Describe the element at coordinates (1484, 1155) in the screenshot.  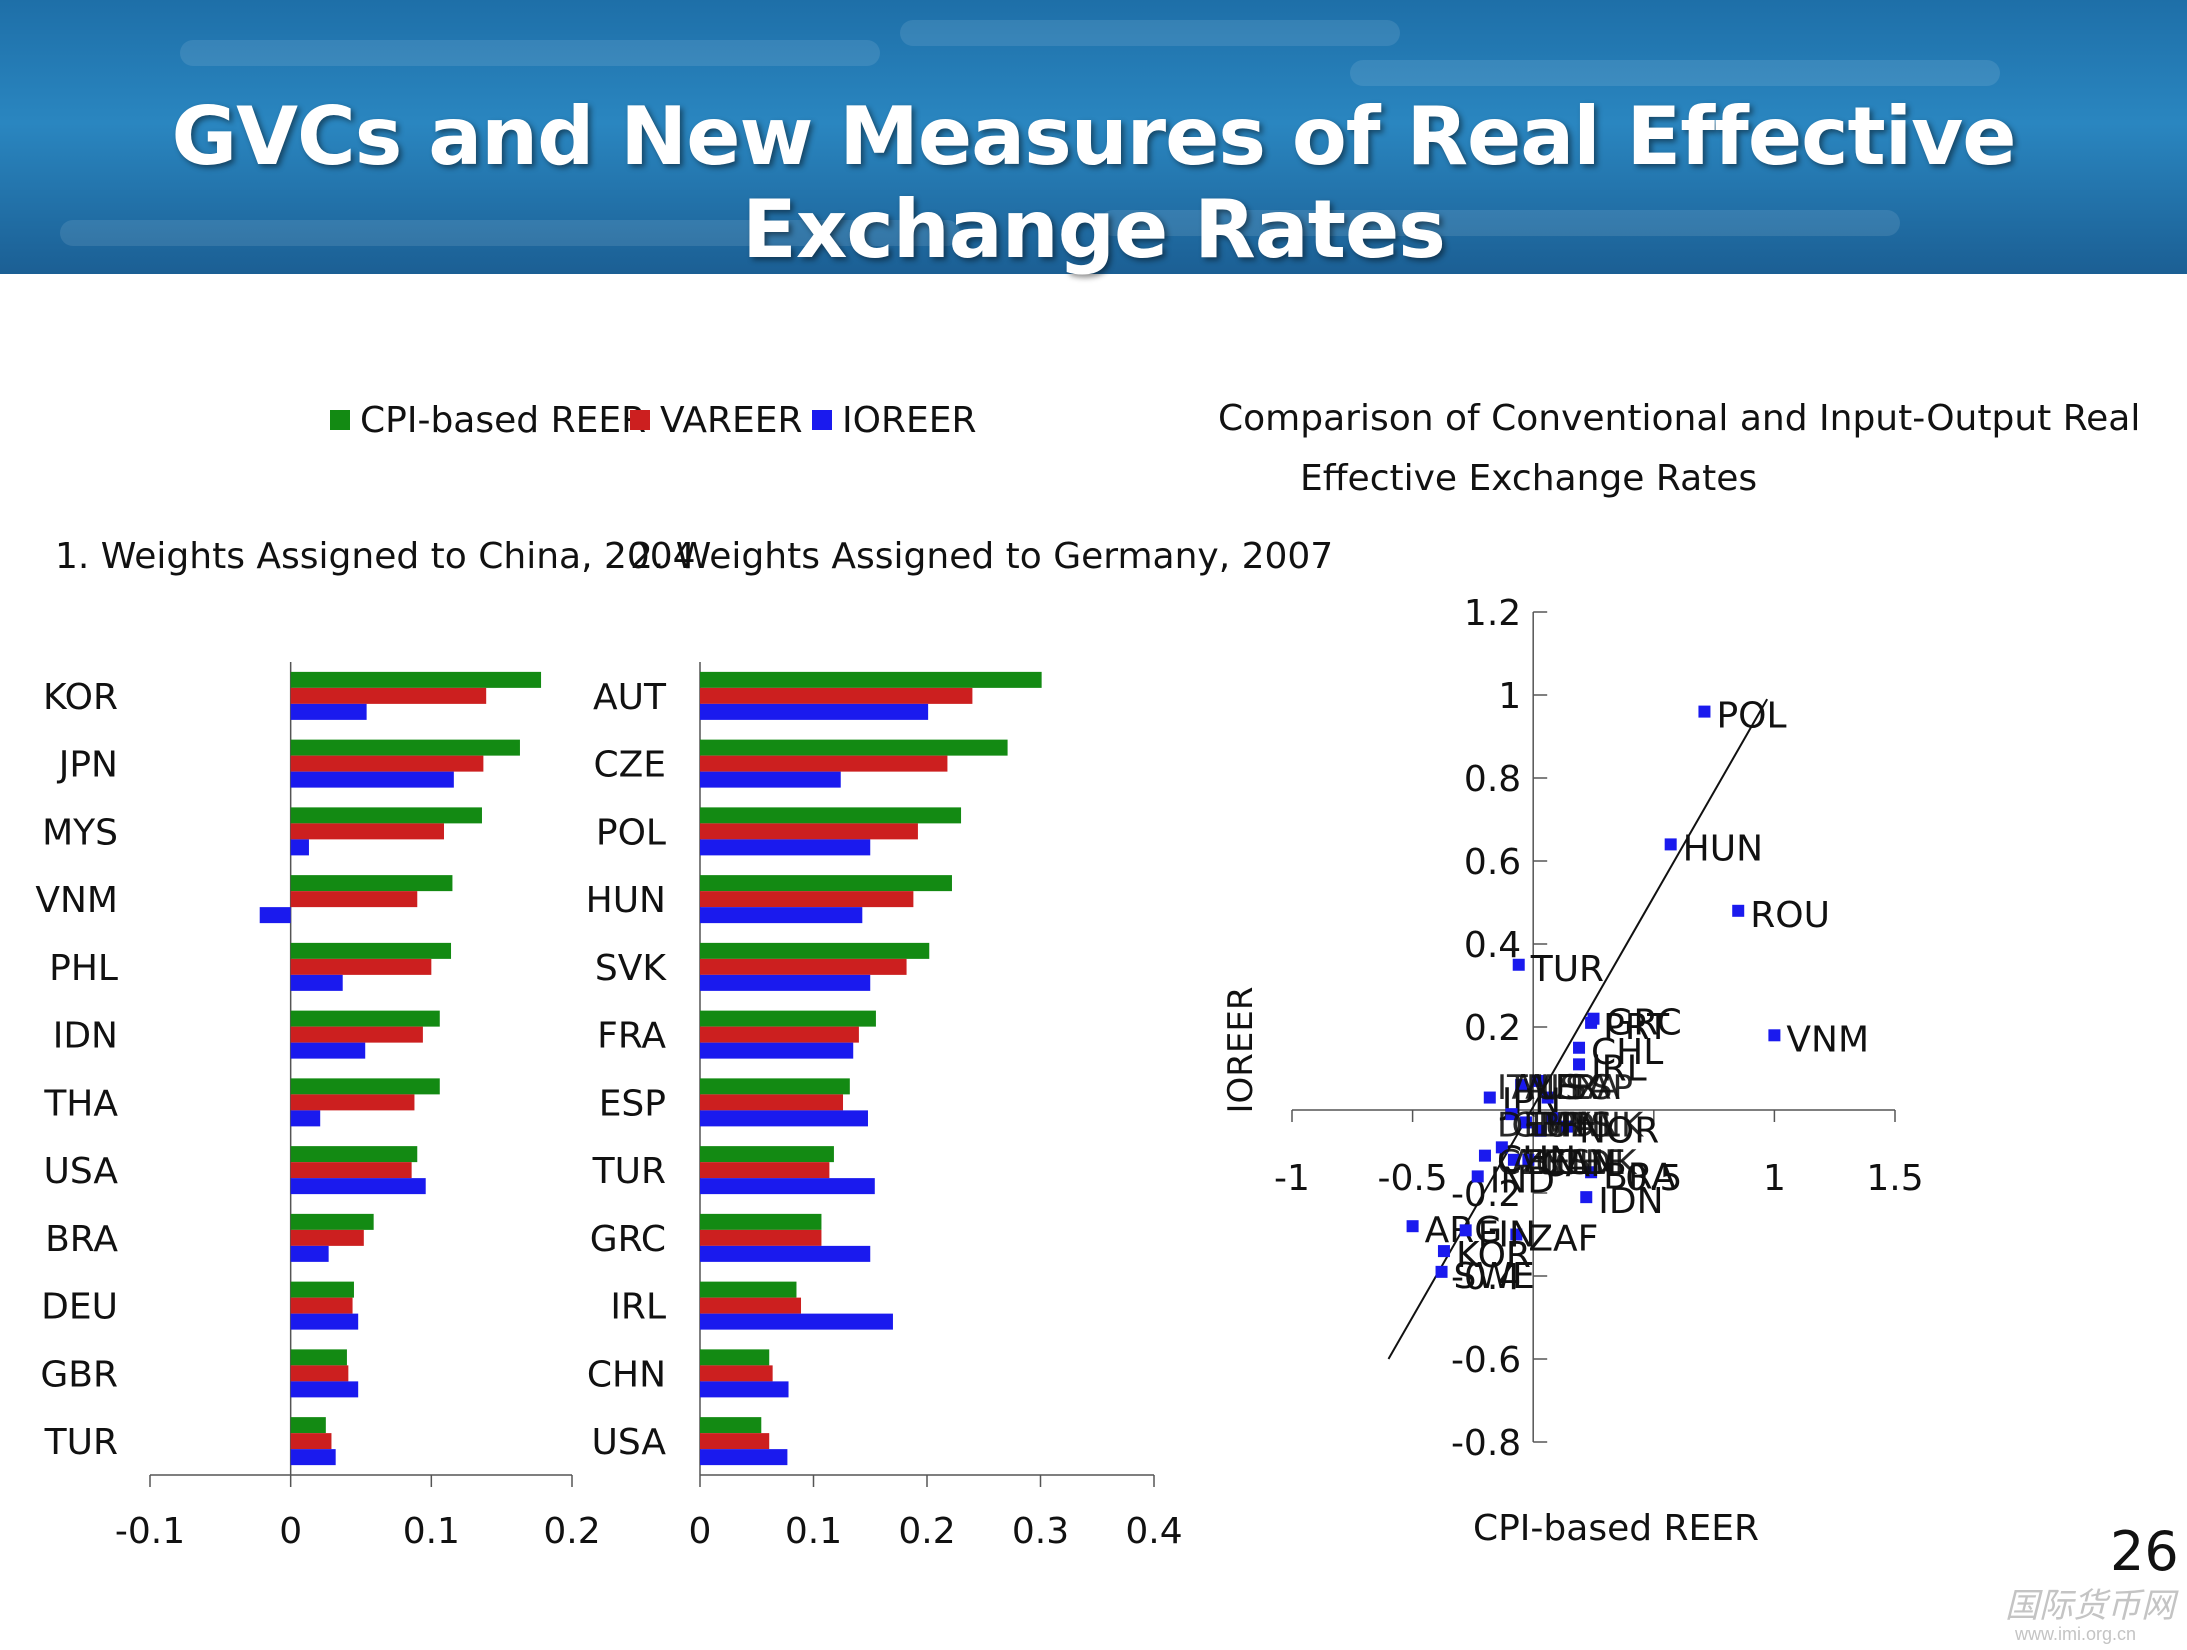
I see `point-chn` at that location.